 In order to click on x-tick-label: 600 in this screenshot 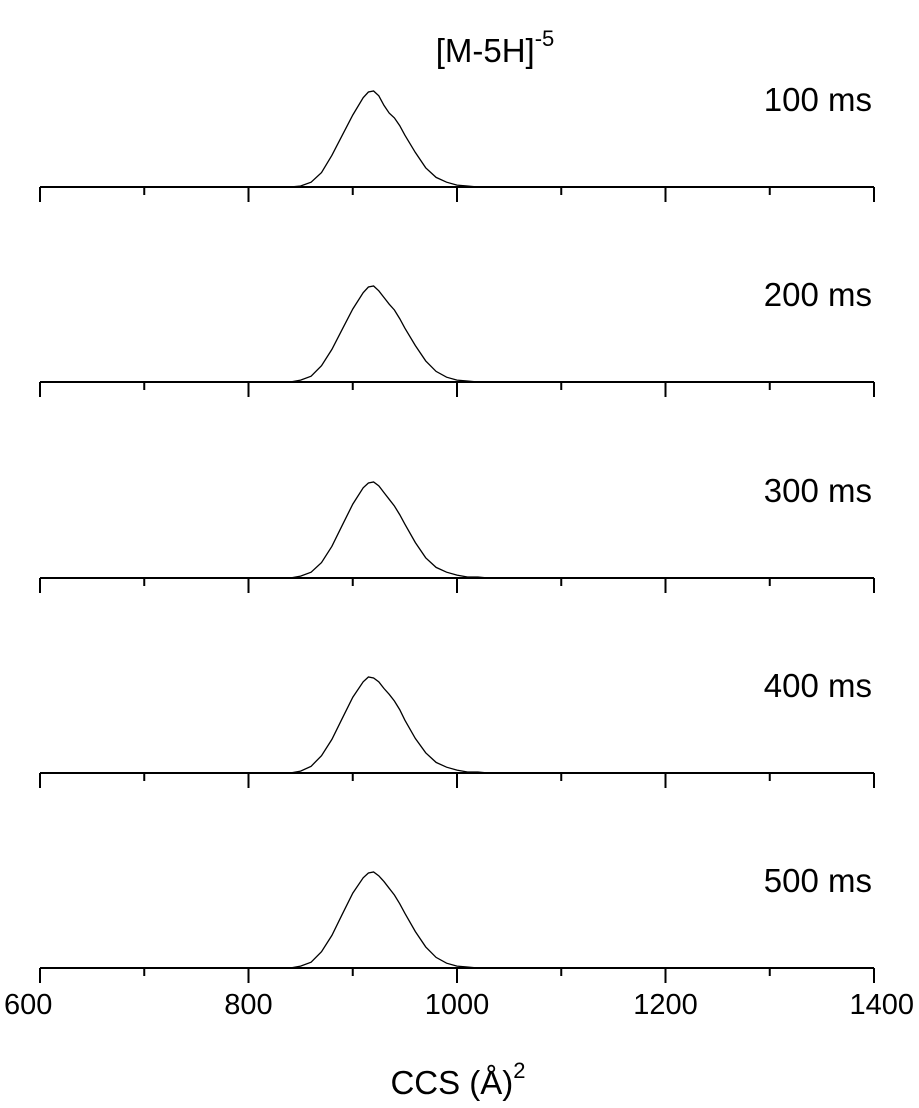, I will do `click(28, 1005)`.